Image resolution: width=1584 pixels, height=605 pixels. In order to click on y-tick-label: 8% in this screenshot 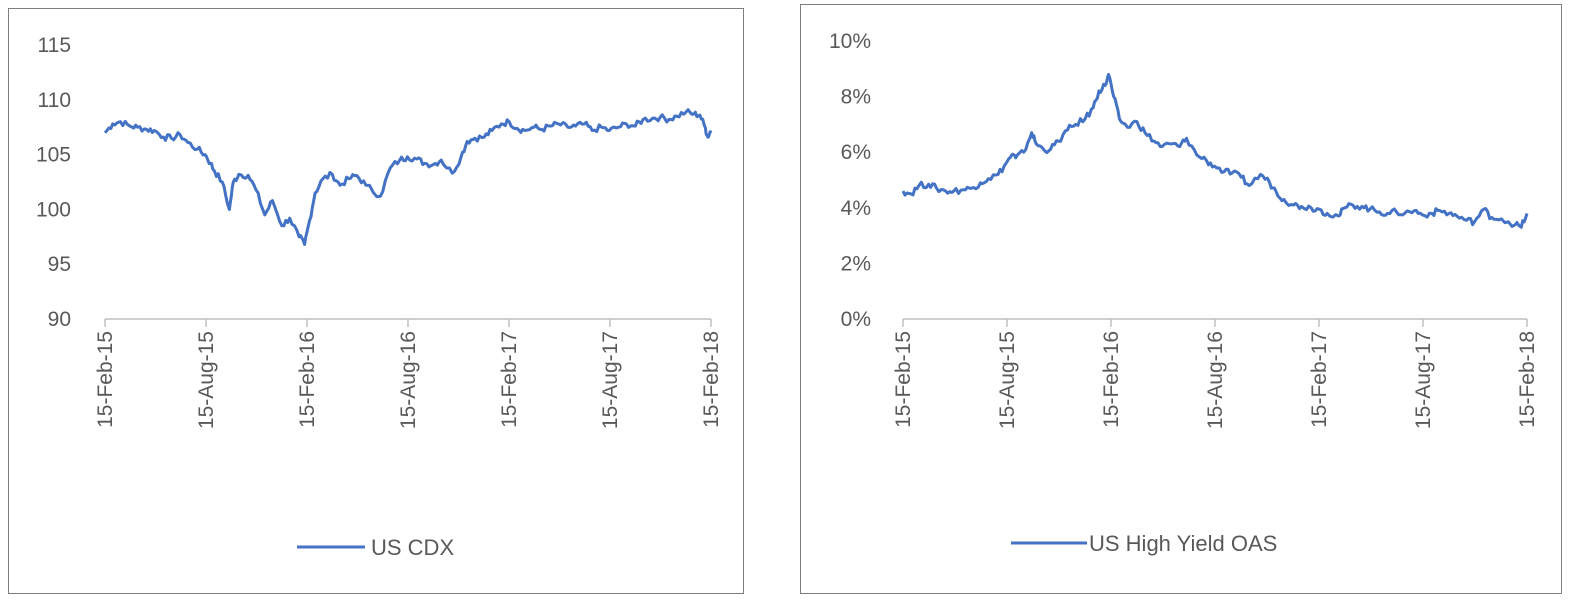, I will do `click(856, 97)`.